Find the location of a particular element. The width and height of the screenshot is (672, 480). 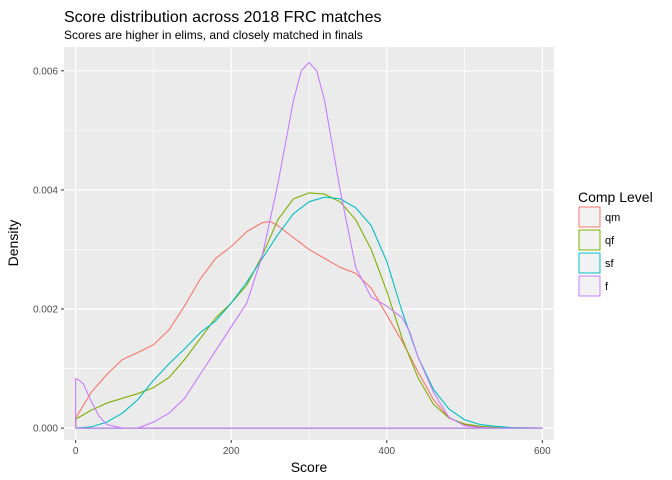

y-tick-label: 0.006 is located at coordinates (45, 71).